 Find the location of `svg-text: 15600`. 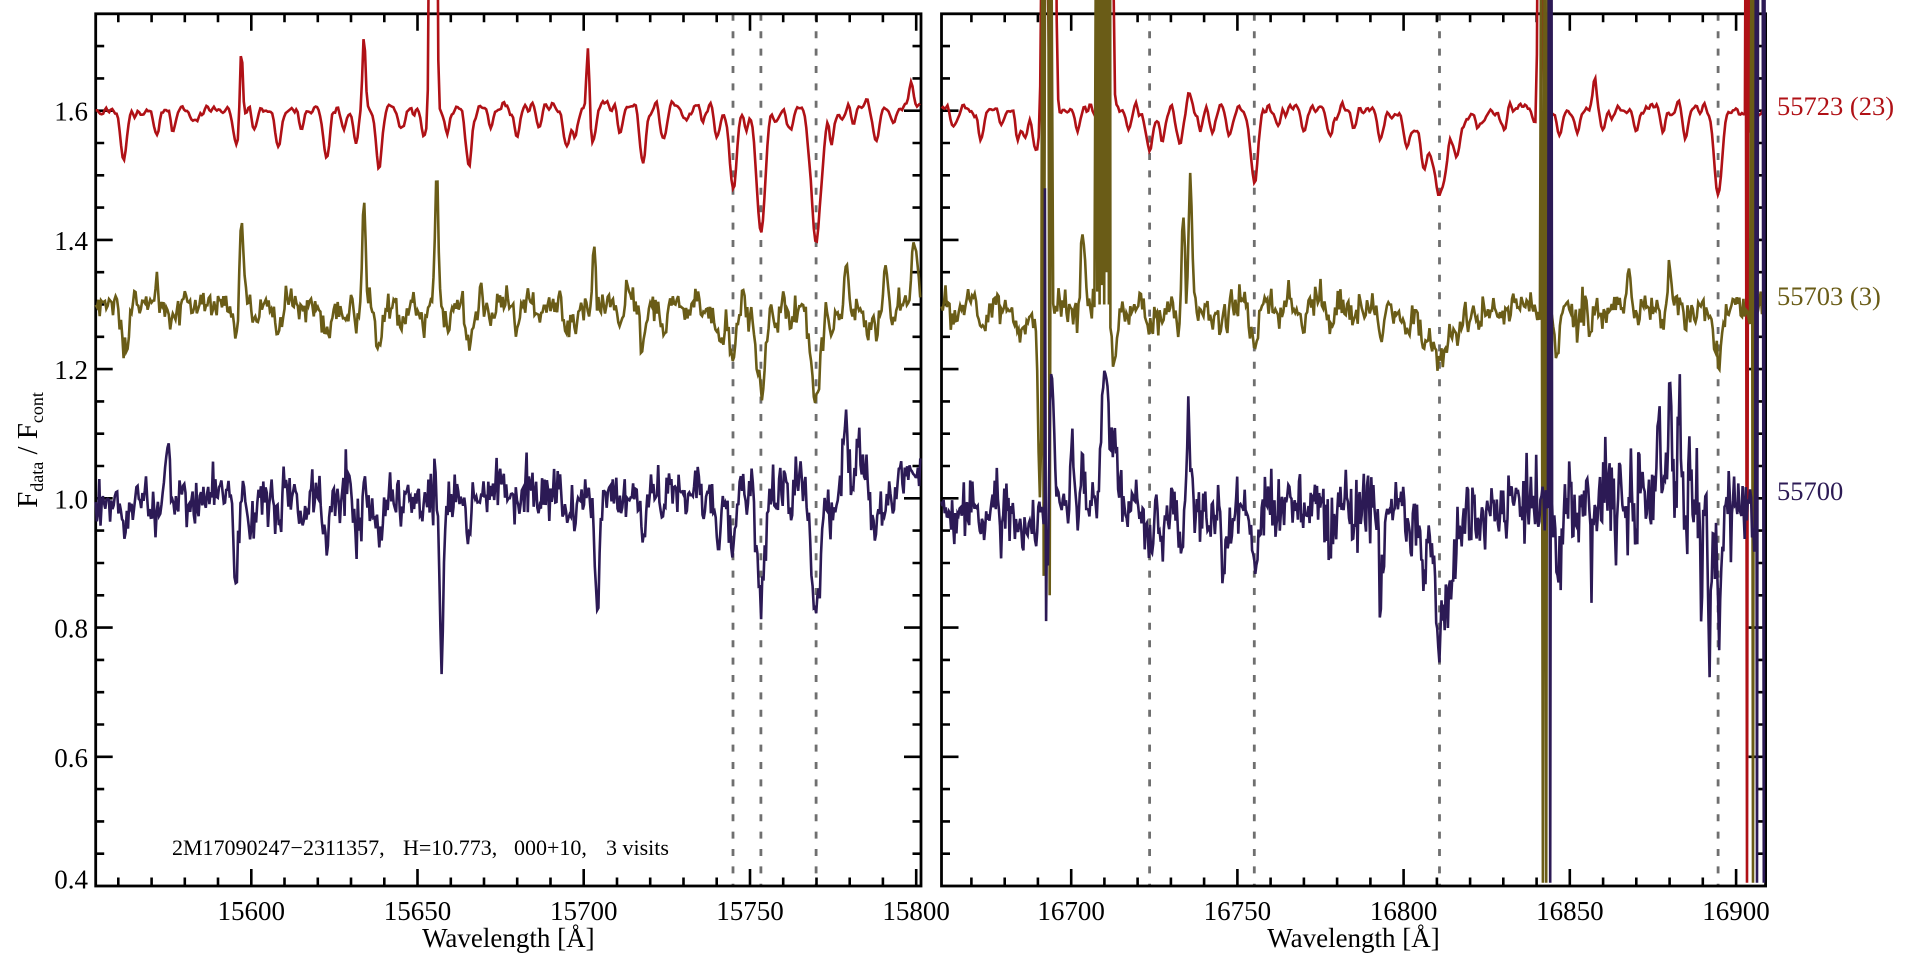

svg-text: 15600 is located at coordinates (252, 911).